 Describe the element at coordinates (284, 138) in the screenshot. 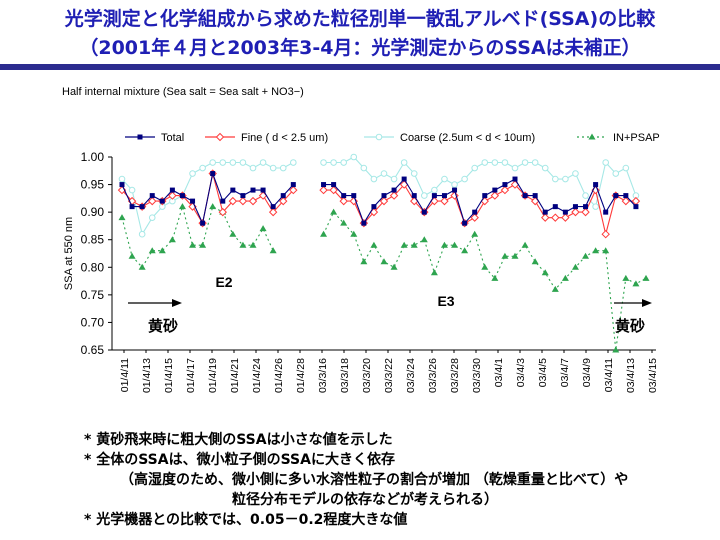

I see `legend-label: Fine ( d < 2.5 um)` at that location.